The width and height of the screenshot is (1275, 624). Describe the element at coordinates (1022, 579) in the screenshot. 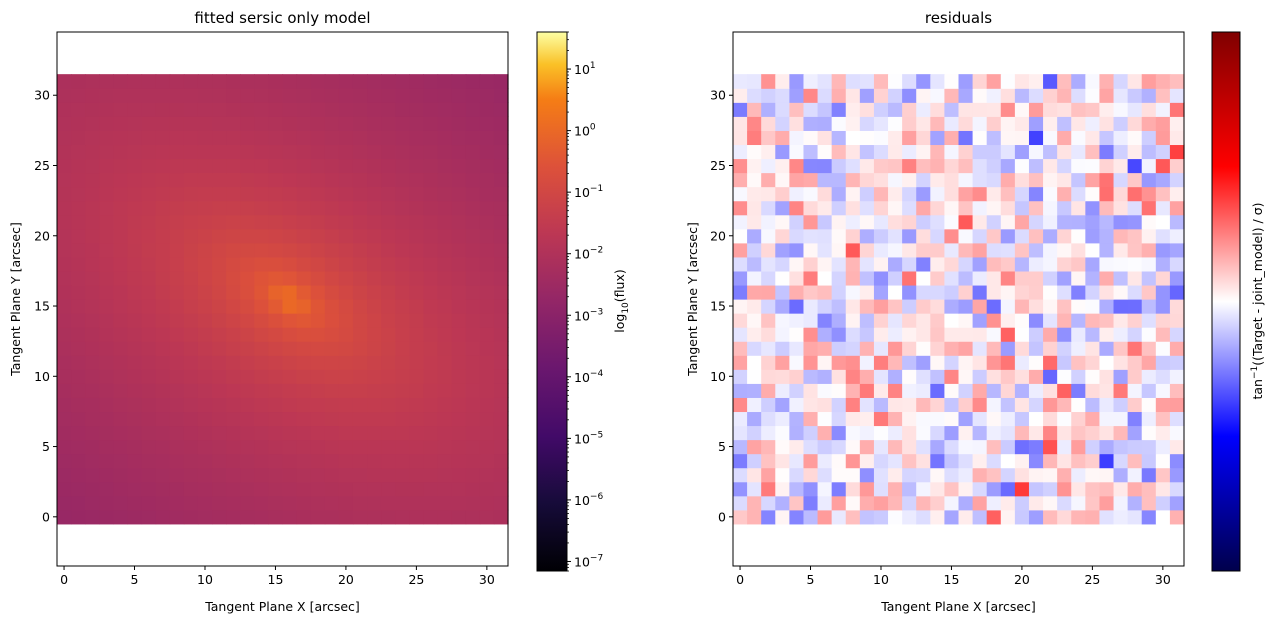

I see `x-tick-label: 20` at that location.